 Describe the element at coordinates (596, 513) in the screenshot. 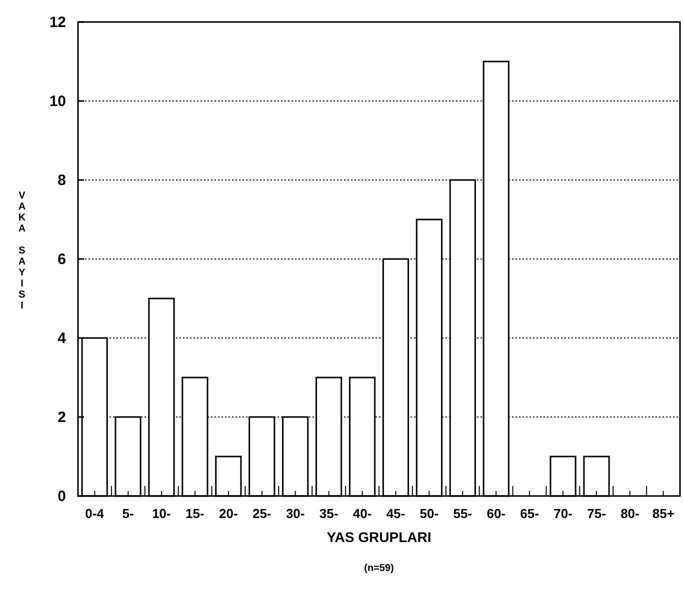

I see `x-tick-label: 75-` at that location.